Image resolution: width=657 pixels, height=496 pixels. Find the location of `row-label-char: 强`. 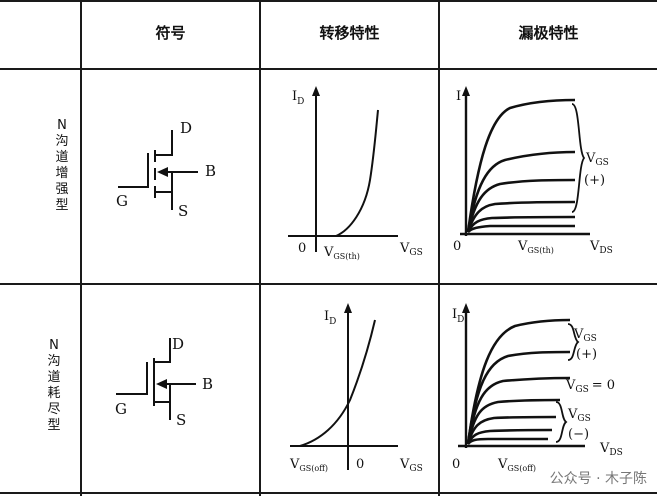

row-label-char: 强 is located at coordinates (62, 189).